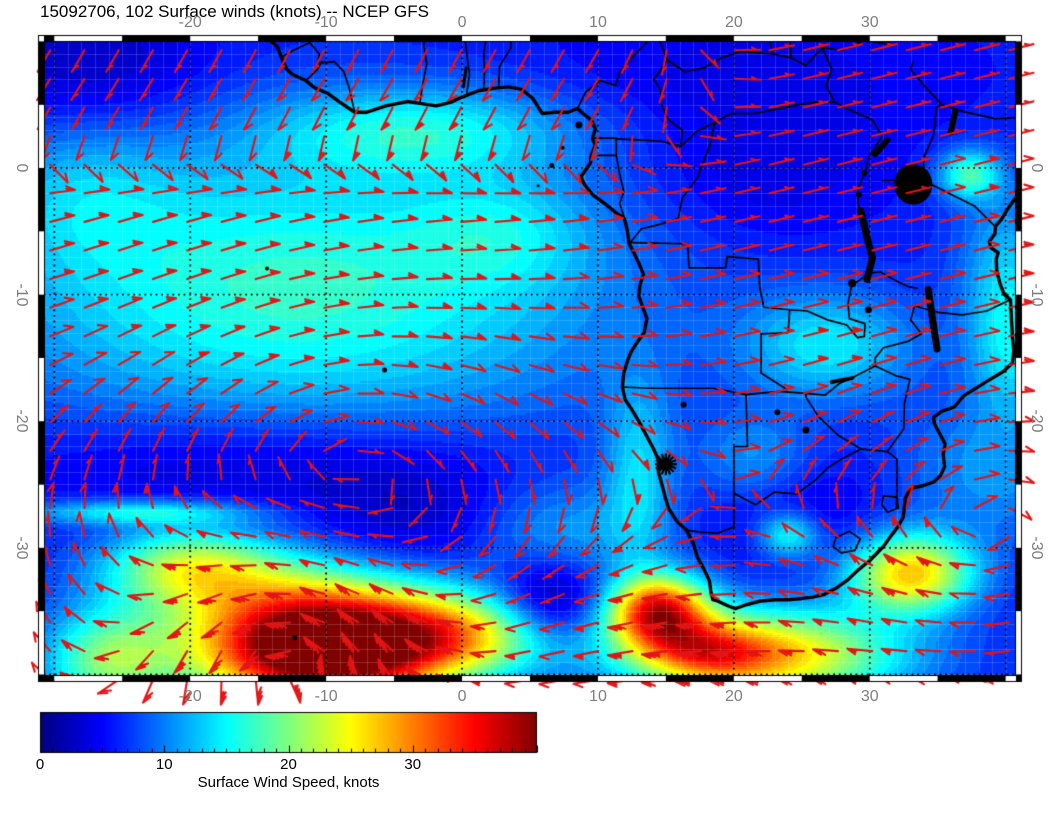  What do you see at coordinates (869, 22) in the screenshot?
I see `lon-tick-label-top: 30` at bounding box center [869, 22].